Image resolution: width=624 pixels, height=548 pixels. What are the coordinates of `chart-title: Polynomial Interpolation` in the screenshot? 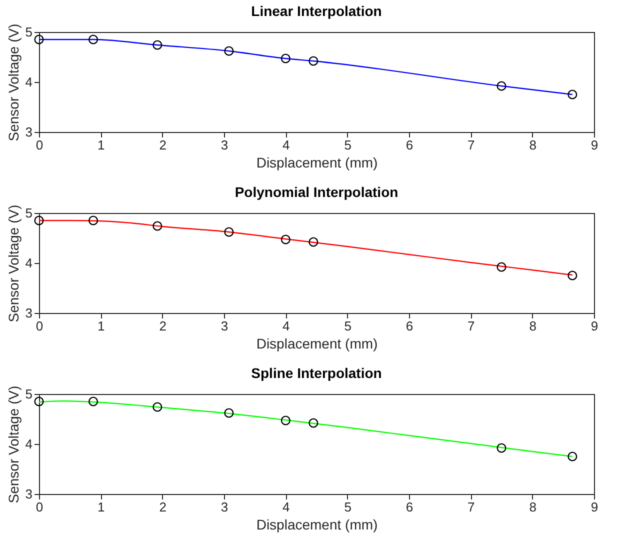 It's located at (316, 192).